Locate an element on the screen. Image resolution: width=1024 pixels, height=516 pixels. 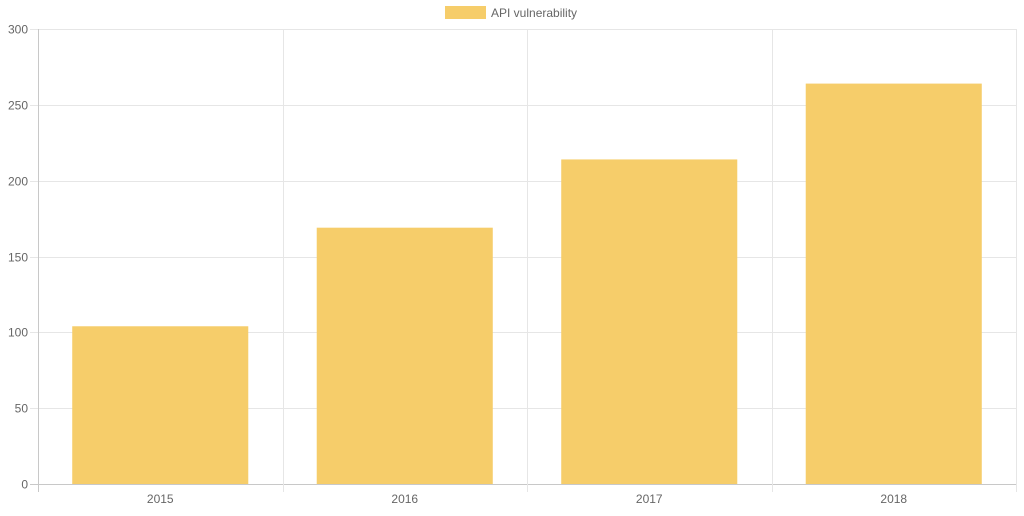
y-tick-label: 0 is located at coordinates (24, 485).